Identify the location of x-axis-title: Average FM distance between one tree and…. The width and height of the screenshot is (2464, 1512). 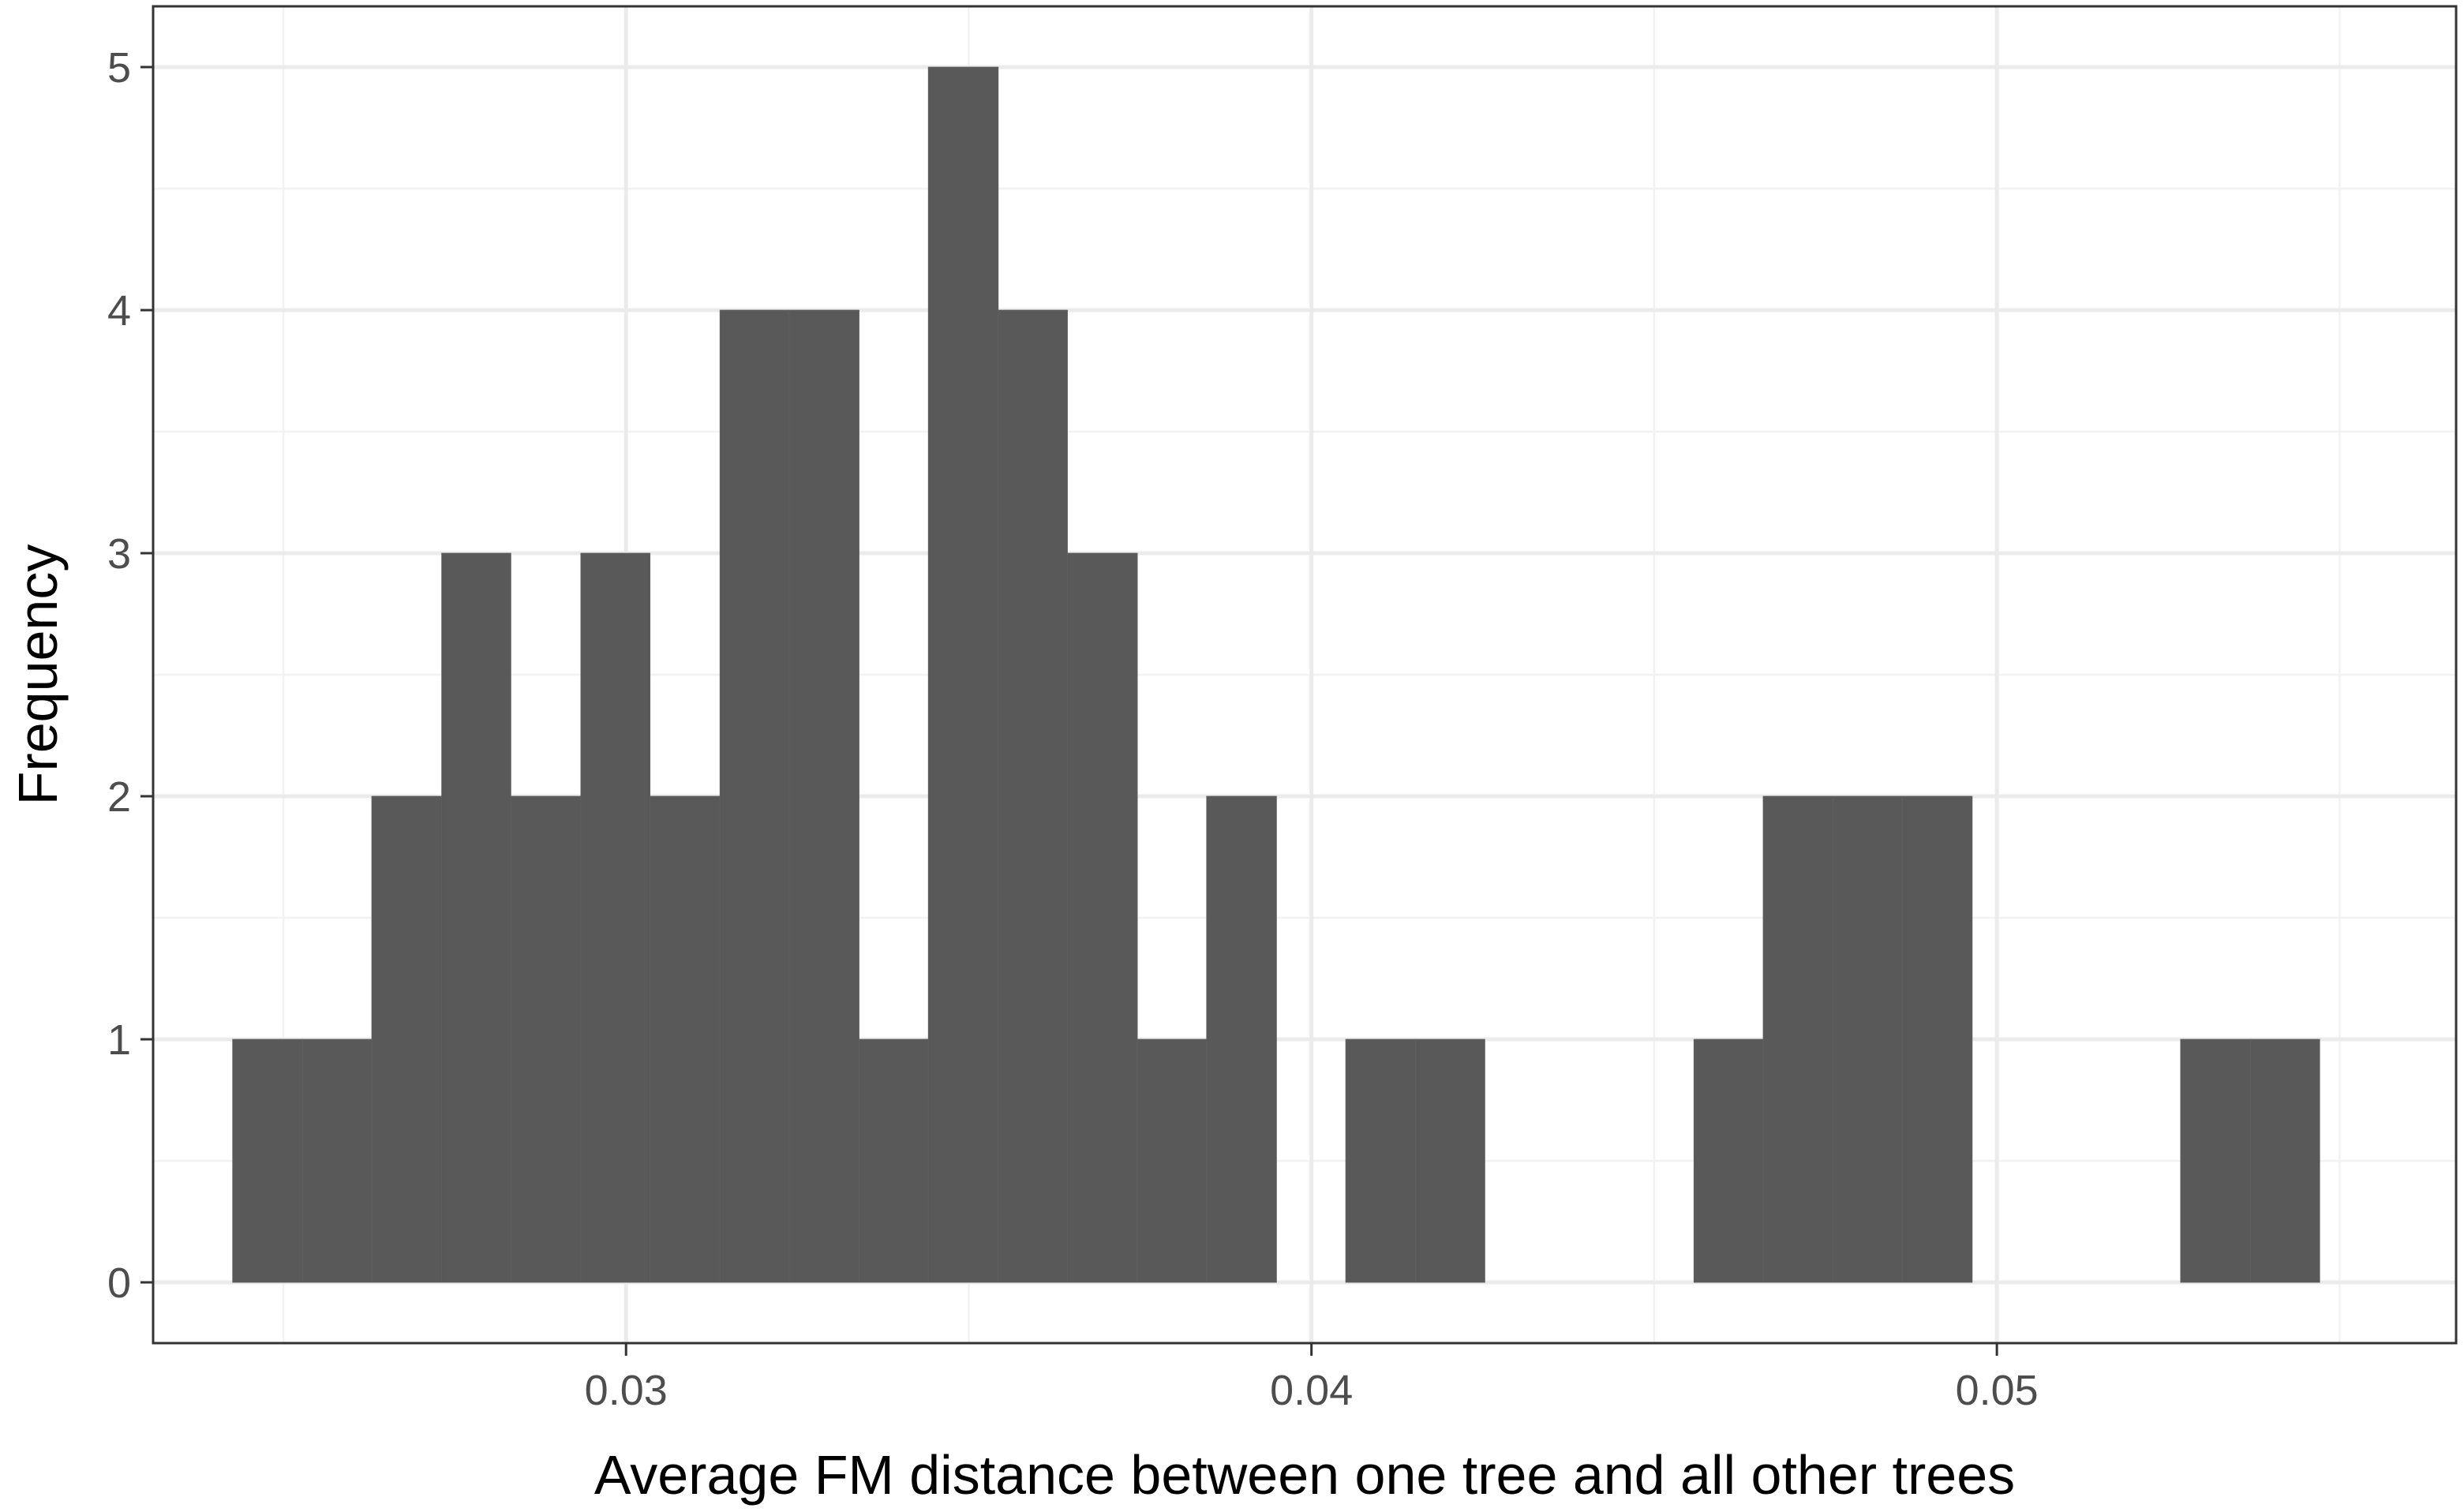
(1304, 1475).